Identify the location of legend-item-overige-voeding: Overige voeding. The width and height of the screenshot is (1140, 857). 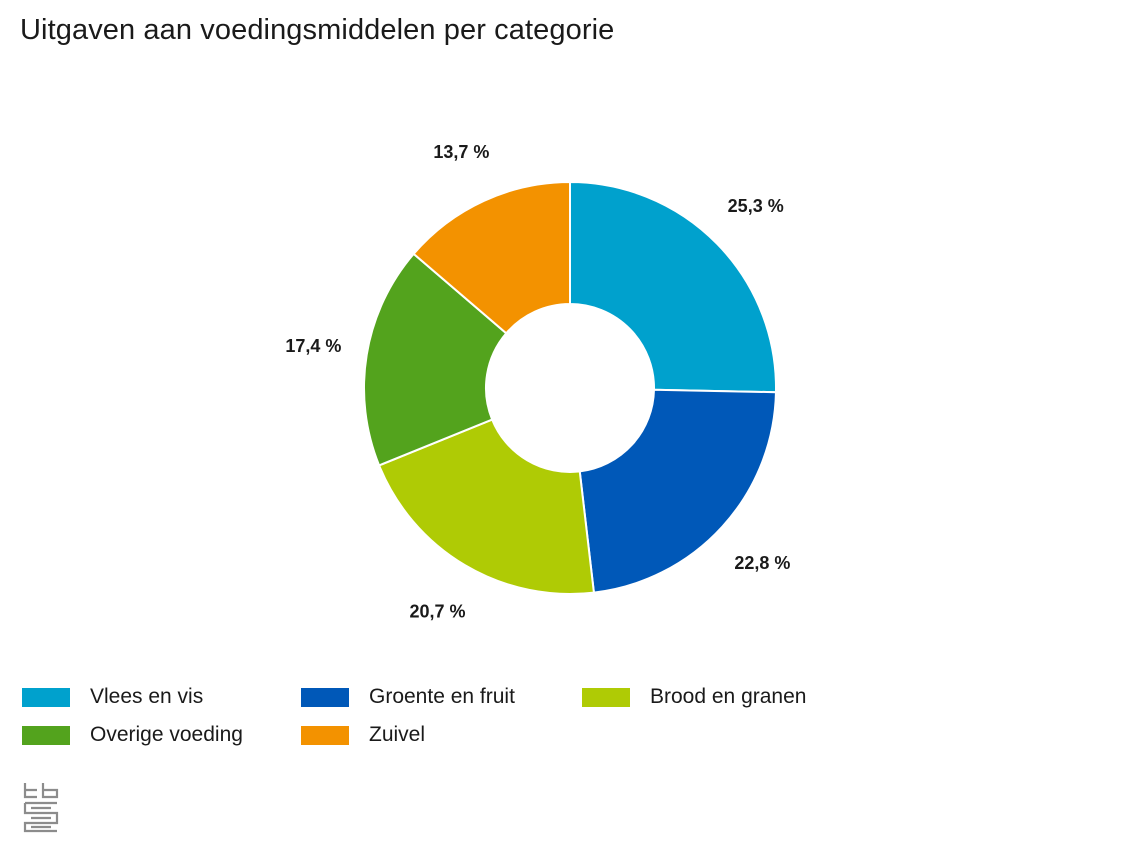
(132, 735).